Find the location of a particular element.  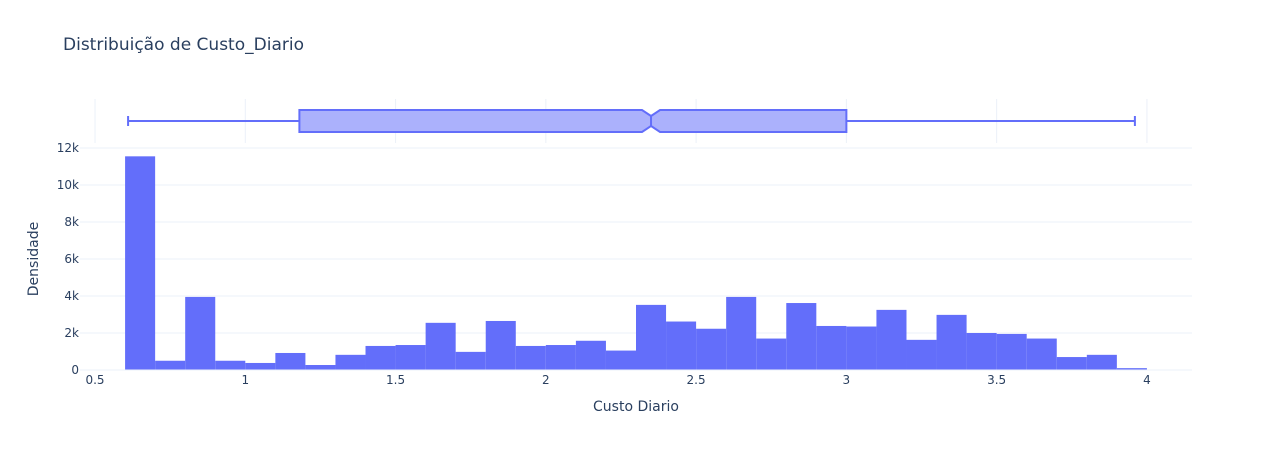

x-tick-label-2: 1.5 is located at coordinates (395, 380).